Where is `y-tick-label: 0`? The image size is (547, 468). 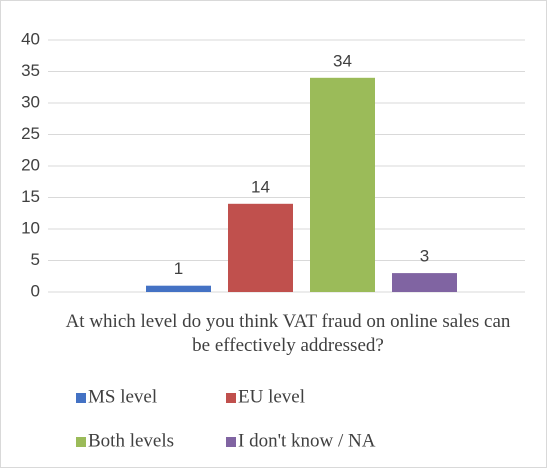
y-tick-label: 0 is located at coordinates (35, 290).